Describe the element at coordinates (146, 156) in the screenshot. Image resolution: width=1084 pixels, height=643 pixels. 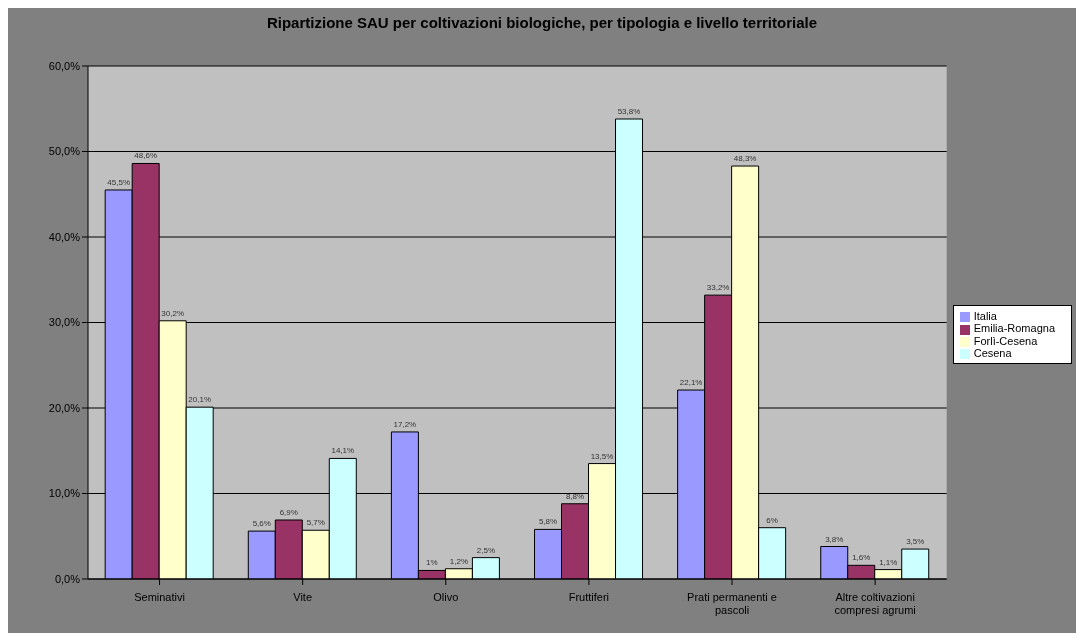
I see `data-label: 48,6%` at that location.